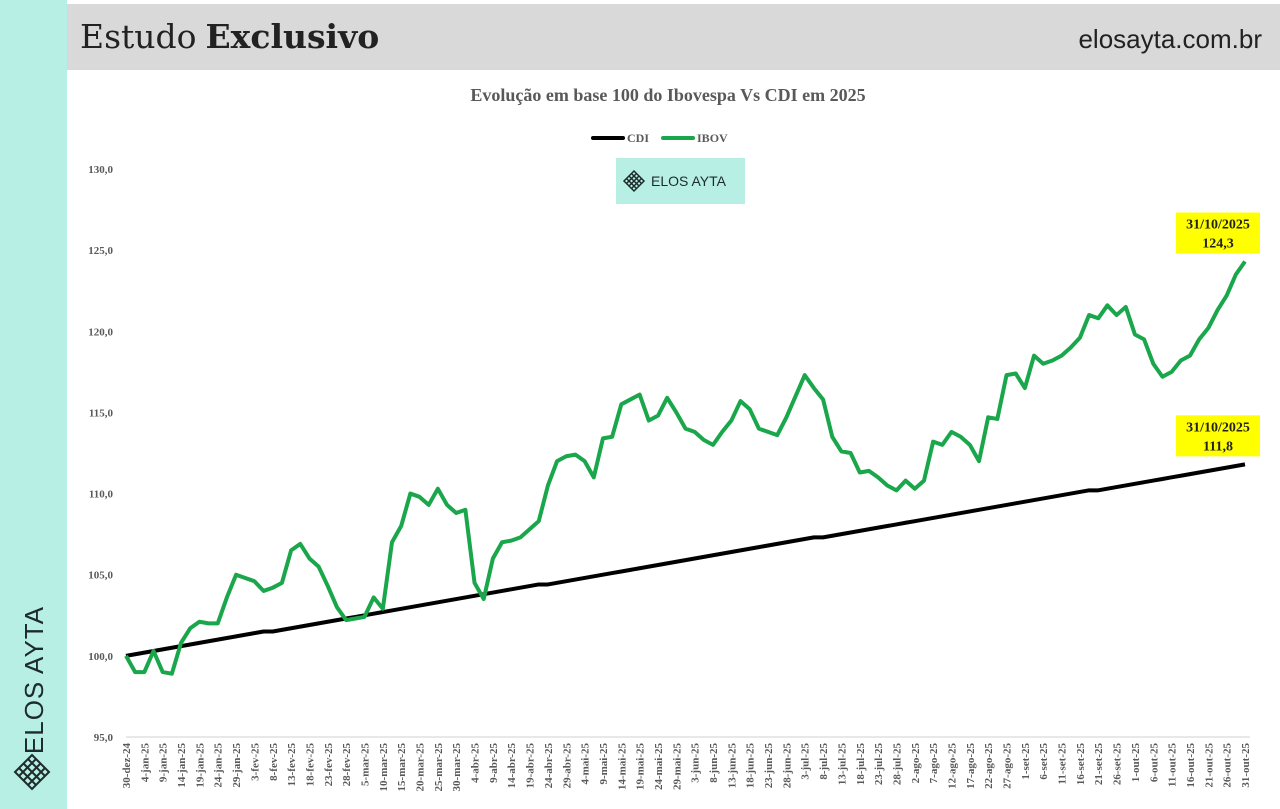  Describe the element at coordinates (512, 766) in the screenshot. I see `x-tick-label: 14-abr-25` at that location.